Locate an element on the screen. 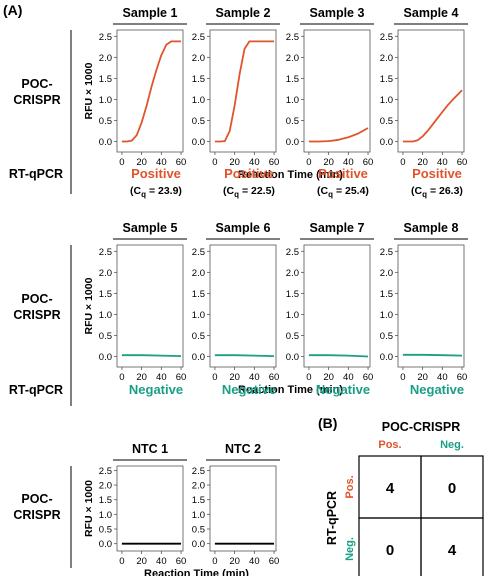 The image size is (486, 576). chart-panel-6: Sample 6 0.0 0.5 1.0 1.5 2.0 2.5 0 20 40 60 is located at coordinates (236, 302).